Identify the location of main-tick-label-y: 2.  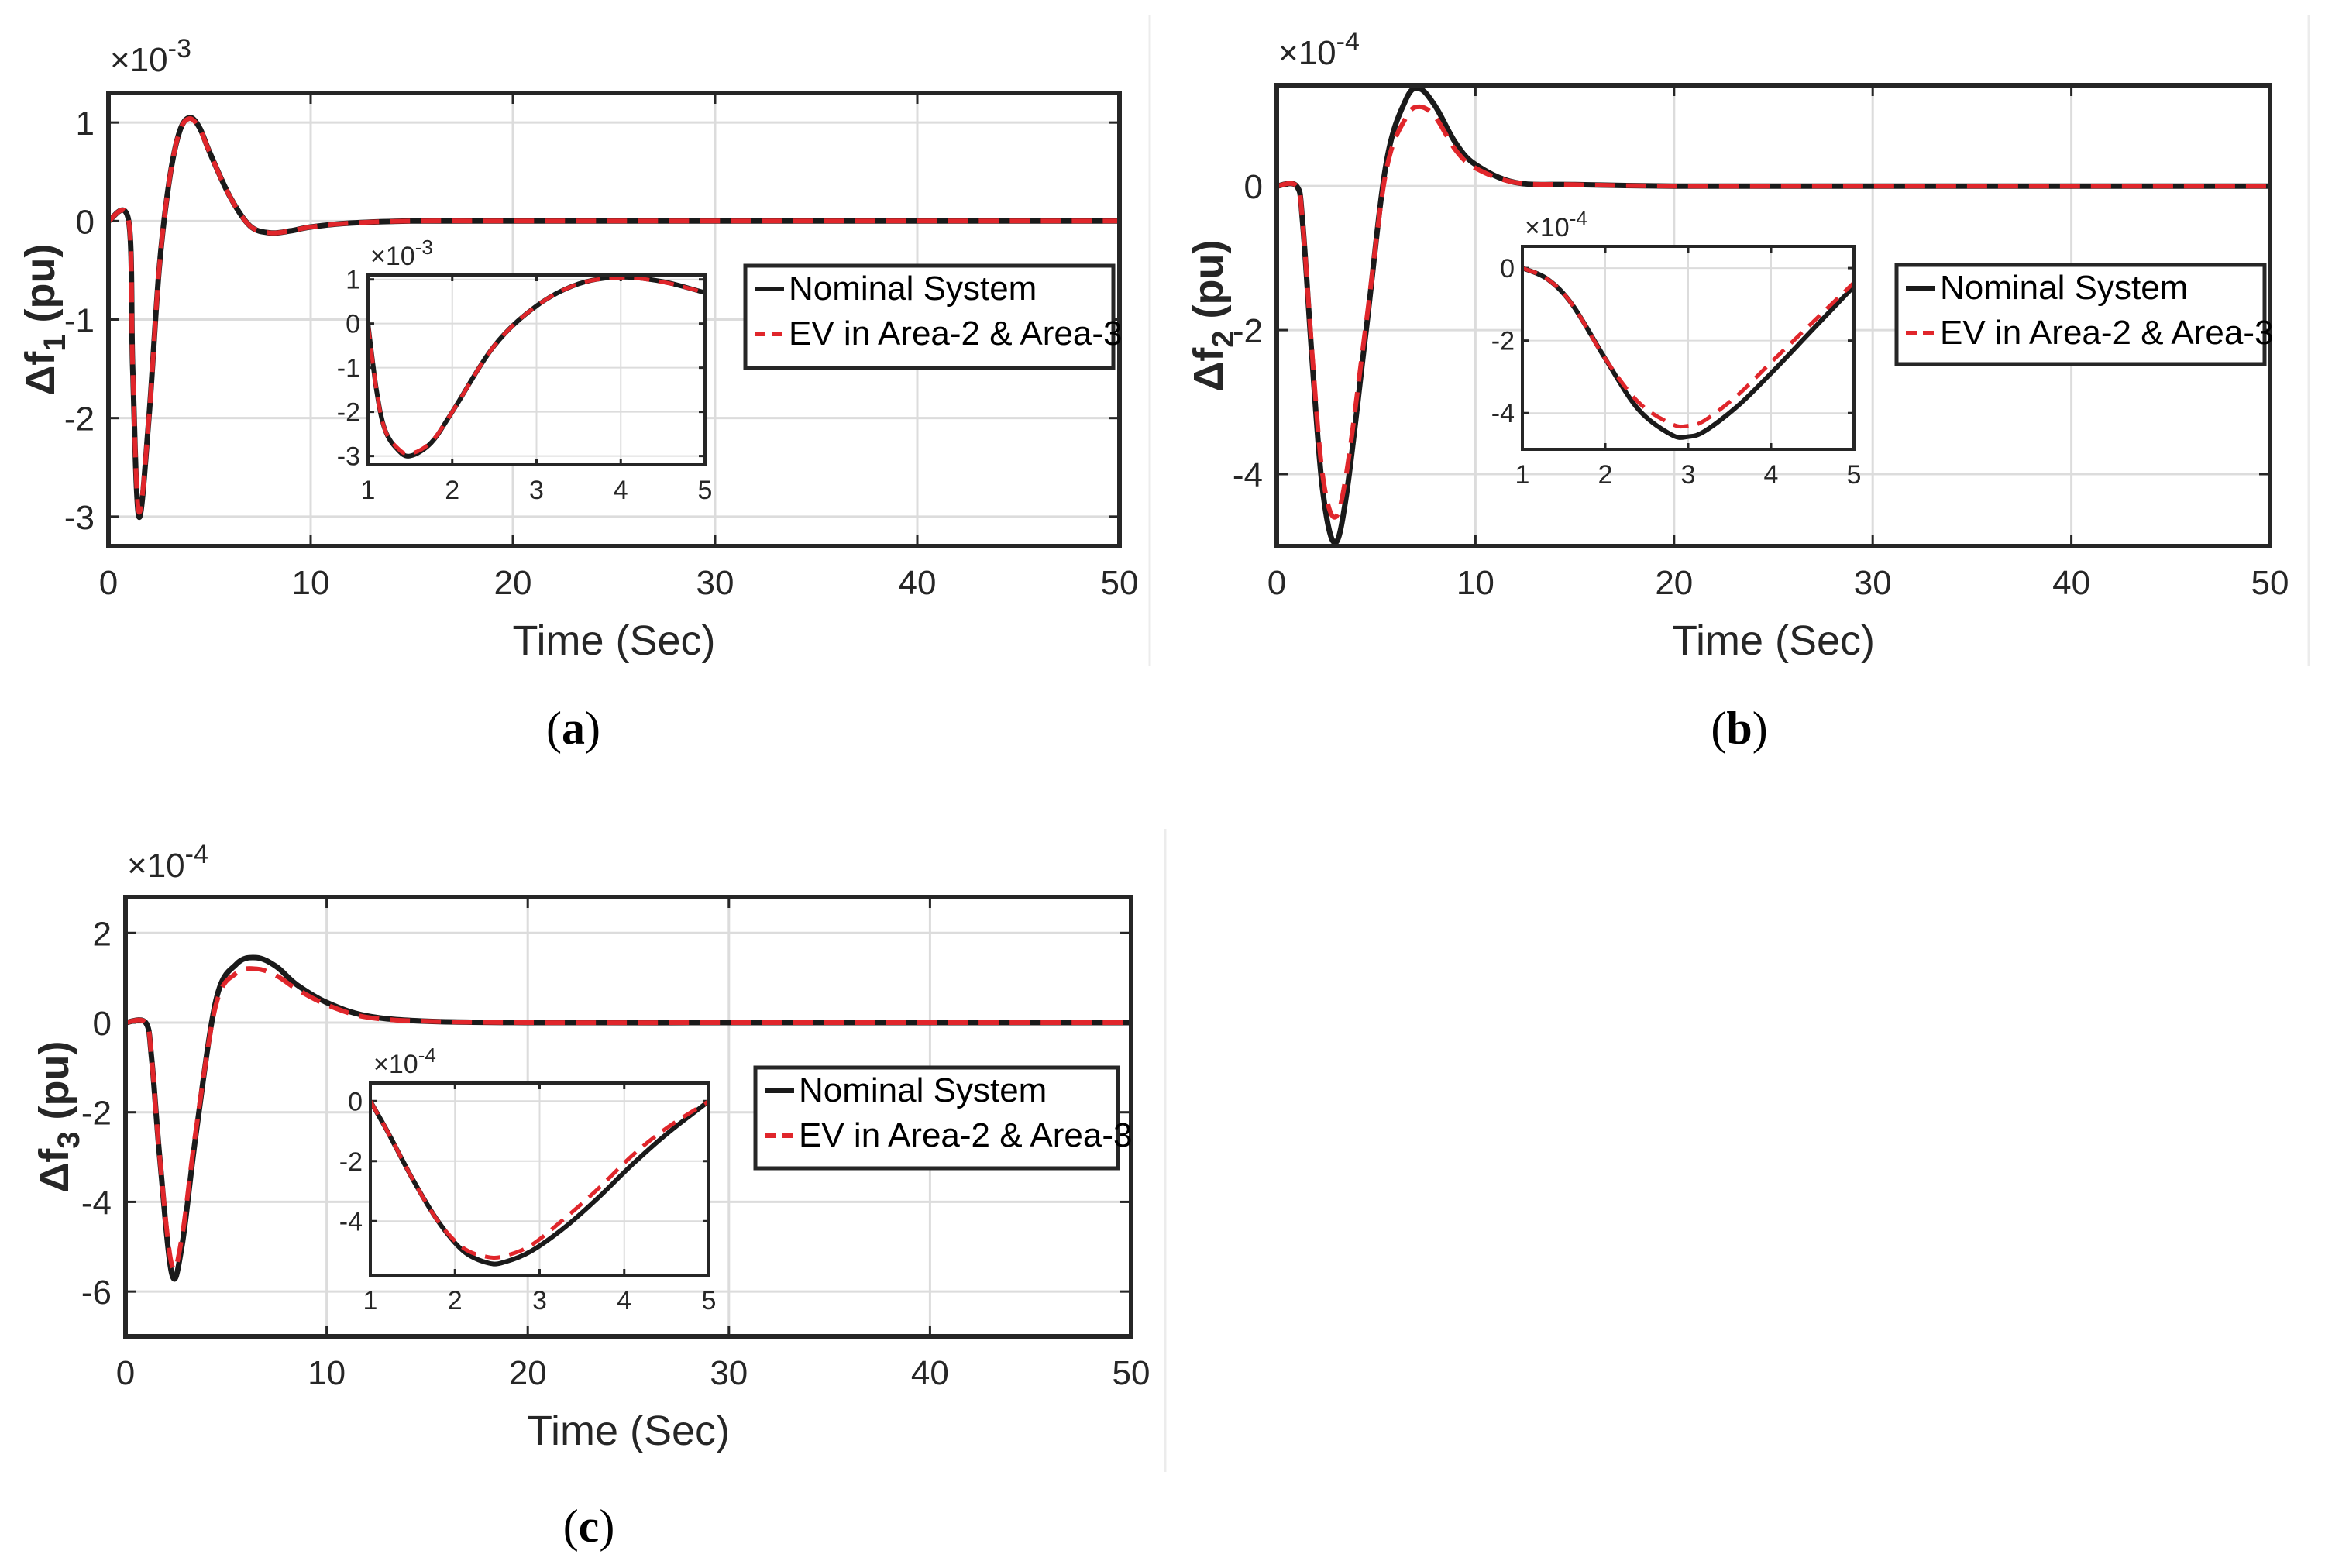
(102, 934).